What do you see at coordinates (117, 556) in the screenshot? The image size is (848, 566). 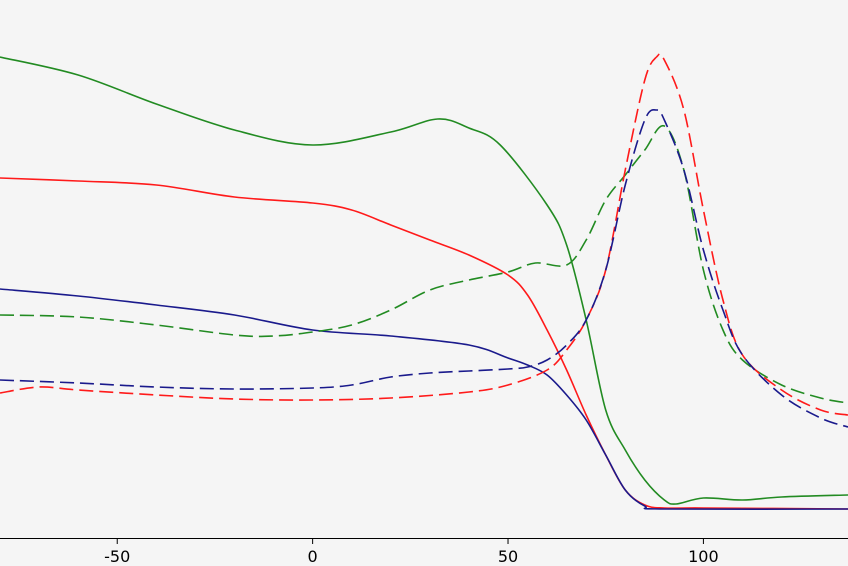 I see `x-tick-label: -50` at bounding box center [117, 556].